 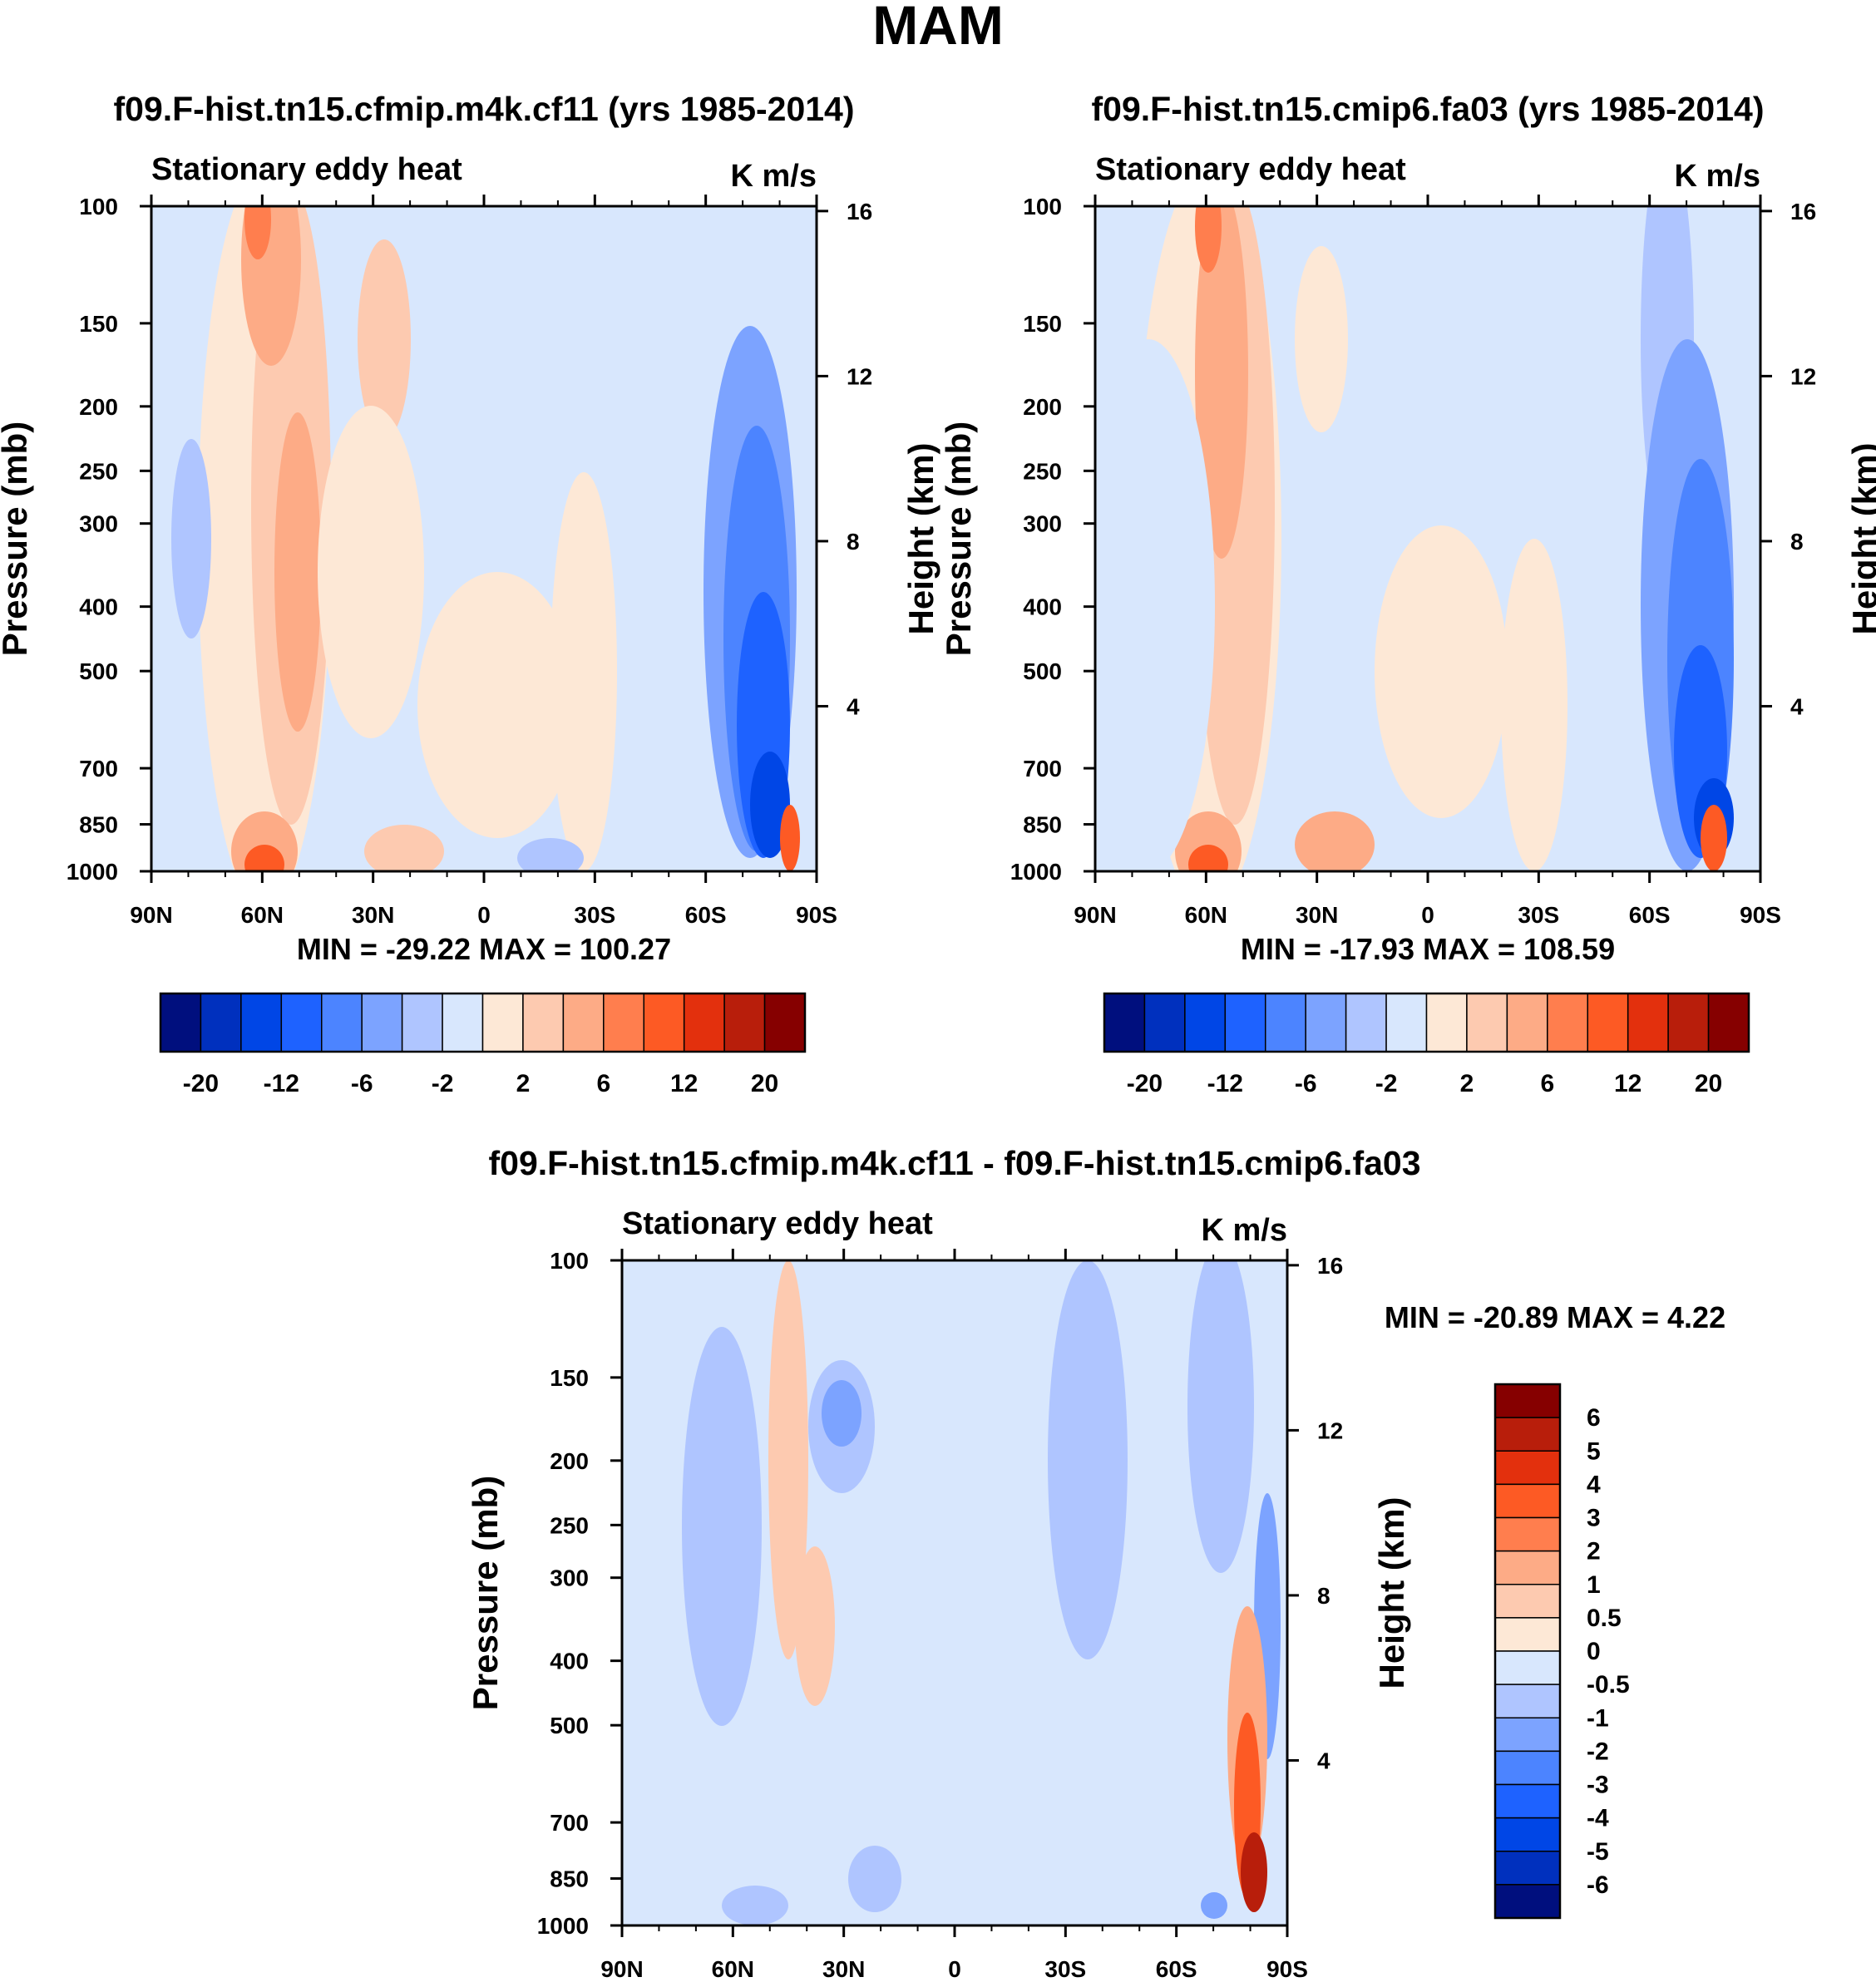 What do you see at coordinates (1225, 1083) in the screenshot?
I see `colorbar-label: -12` at bounding box center [1225, 1083].